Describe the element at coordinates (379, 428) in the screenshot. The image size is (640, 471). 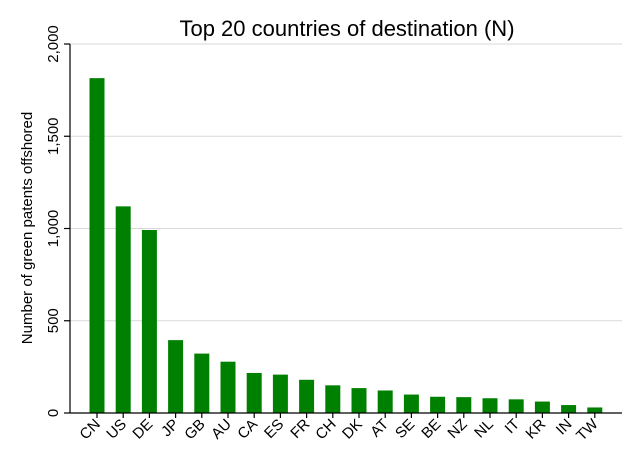
I see `x-tick-label: AT` at that location.